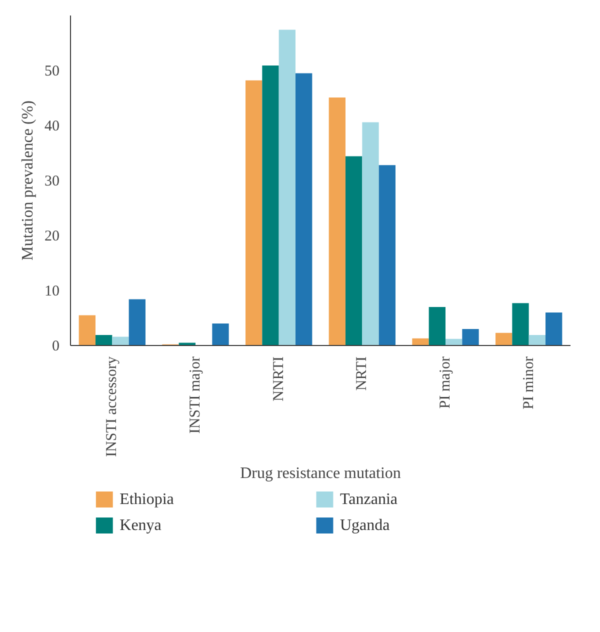  Describe the element at coordinates (196, 395) in the screenshot. I see `x-tick-label: INSTI major` at that location.